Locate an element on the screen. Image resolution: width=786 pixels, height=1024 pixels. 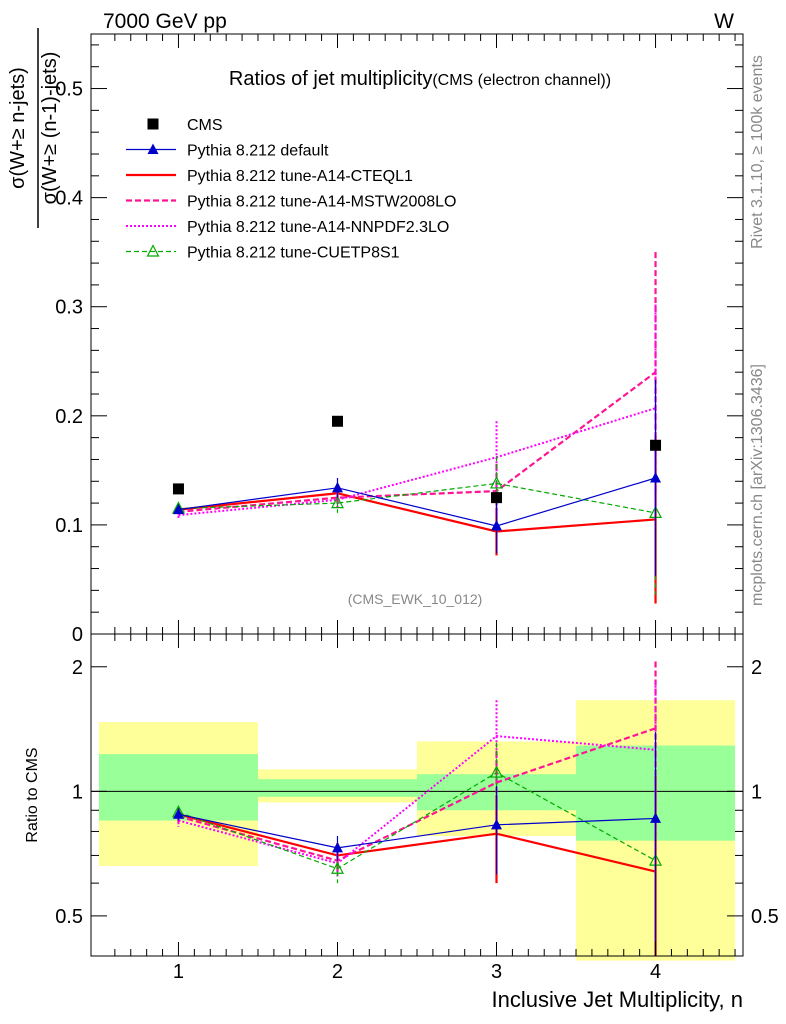
legend-entry-nnpdf: Pythia 8.212 tune-A14-NNPDF2.3LO is located at coordinates (287, 227).